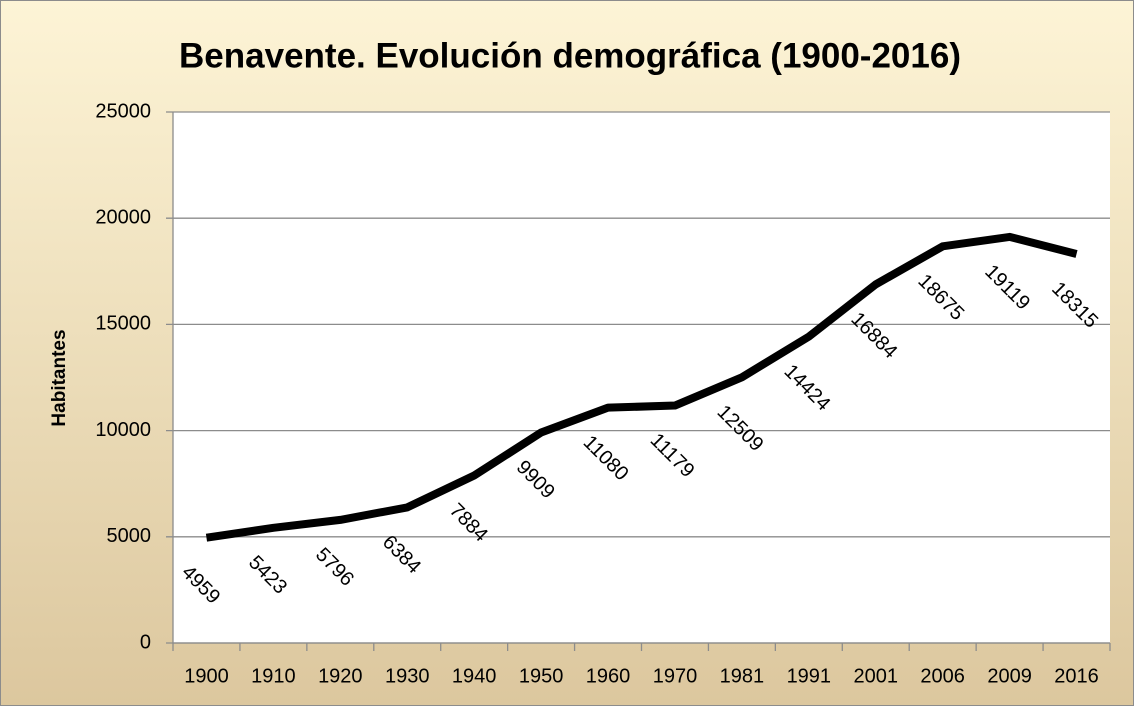 Image resolution: width=1134 pixels, height=706 pixels. I want to click on x-tick-label: 1920, so click(340, 676).